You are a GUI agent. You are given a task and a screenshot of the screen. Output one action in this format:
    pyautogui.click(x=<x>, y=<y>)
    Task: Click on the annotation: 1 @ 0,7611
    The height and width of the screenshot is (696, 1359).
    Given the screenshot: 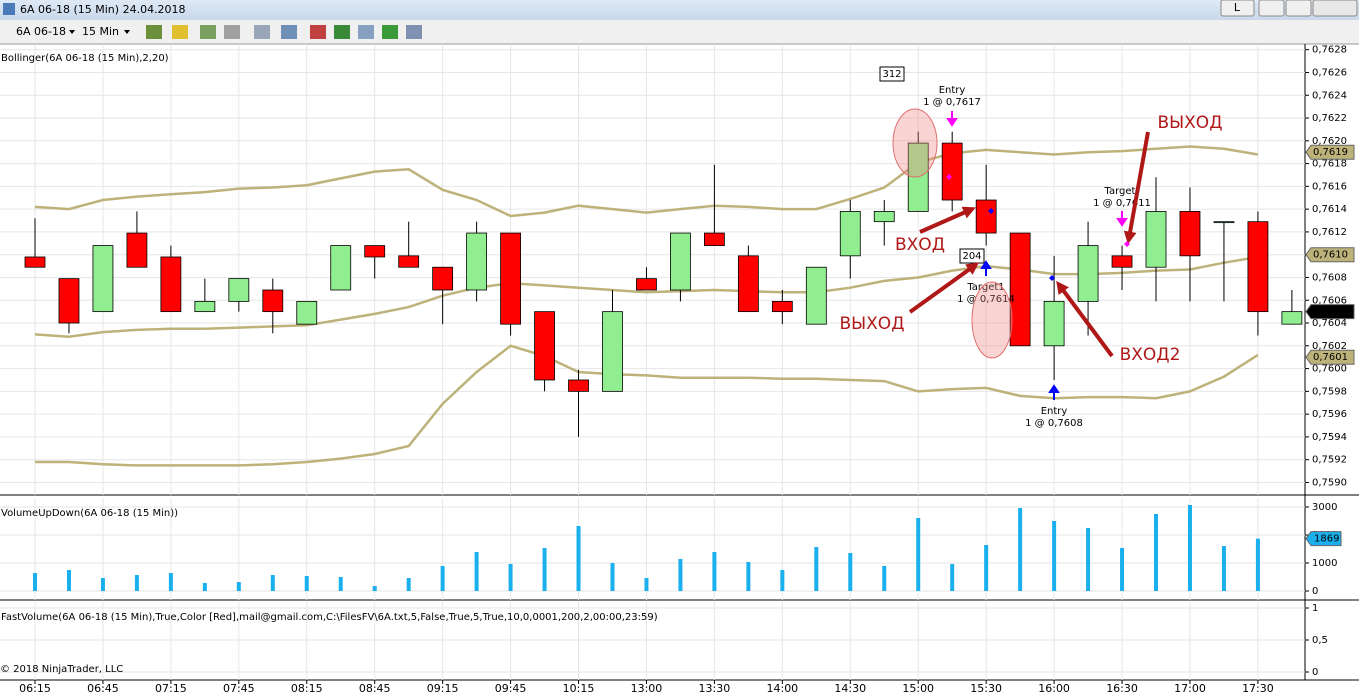 What is the action you would take?
    pyautogui.click(x=1122, y=203)
    